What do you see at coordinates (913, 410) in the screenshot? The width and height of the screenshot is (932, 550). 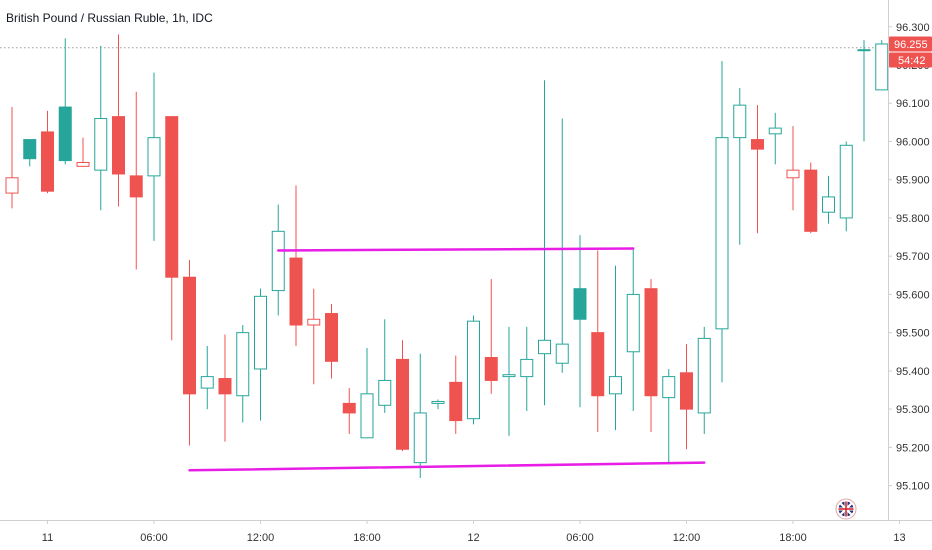 I see `price-tick-label: 95.300` at bounding box center [913, 410].